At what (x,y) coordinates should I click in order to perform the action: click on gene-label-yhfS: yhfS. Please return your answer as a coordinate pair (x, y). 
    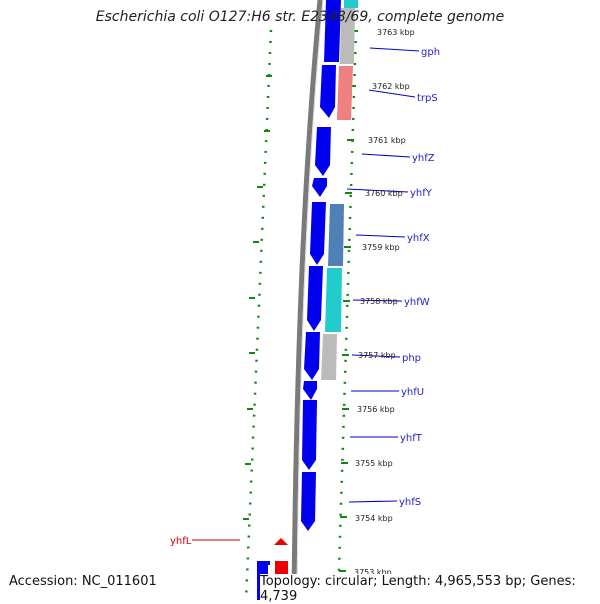
    Looking at the image, I should click on (410, 502).